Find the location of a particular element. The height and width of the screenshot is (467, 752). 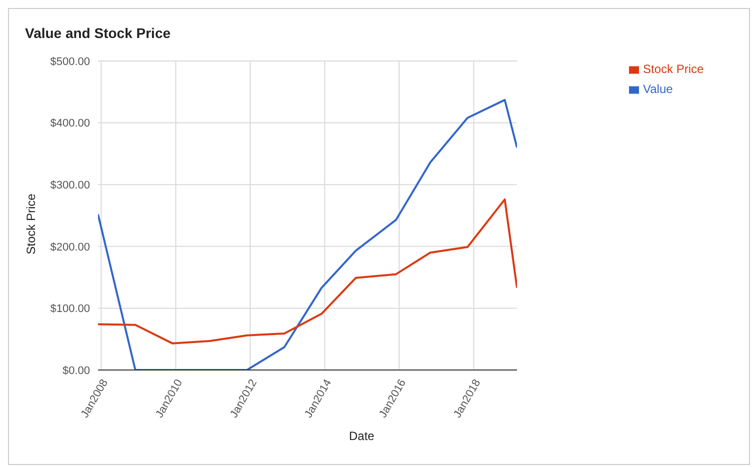

y-tick-label: $500.00 is located at coordinates (70, 62).